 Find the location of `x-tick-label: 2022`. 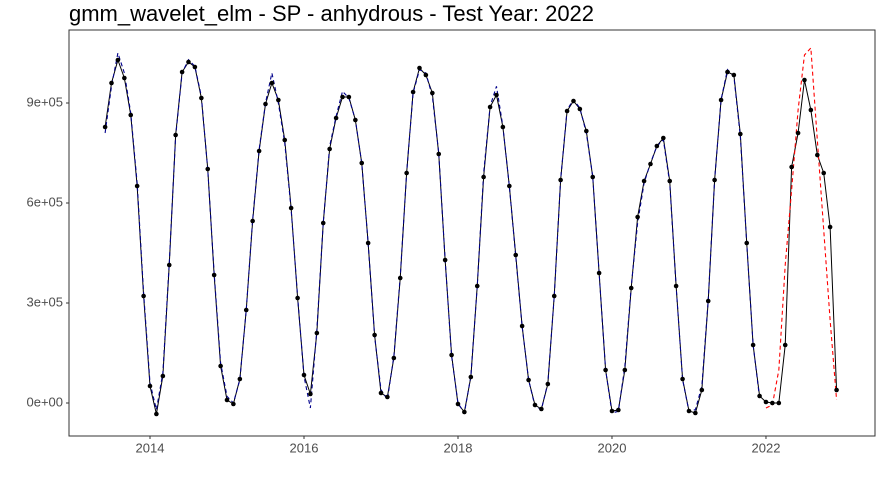

x-tick-label: 2022 is located at coordinates (766, 447).